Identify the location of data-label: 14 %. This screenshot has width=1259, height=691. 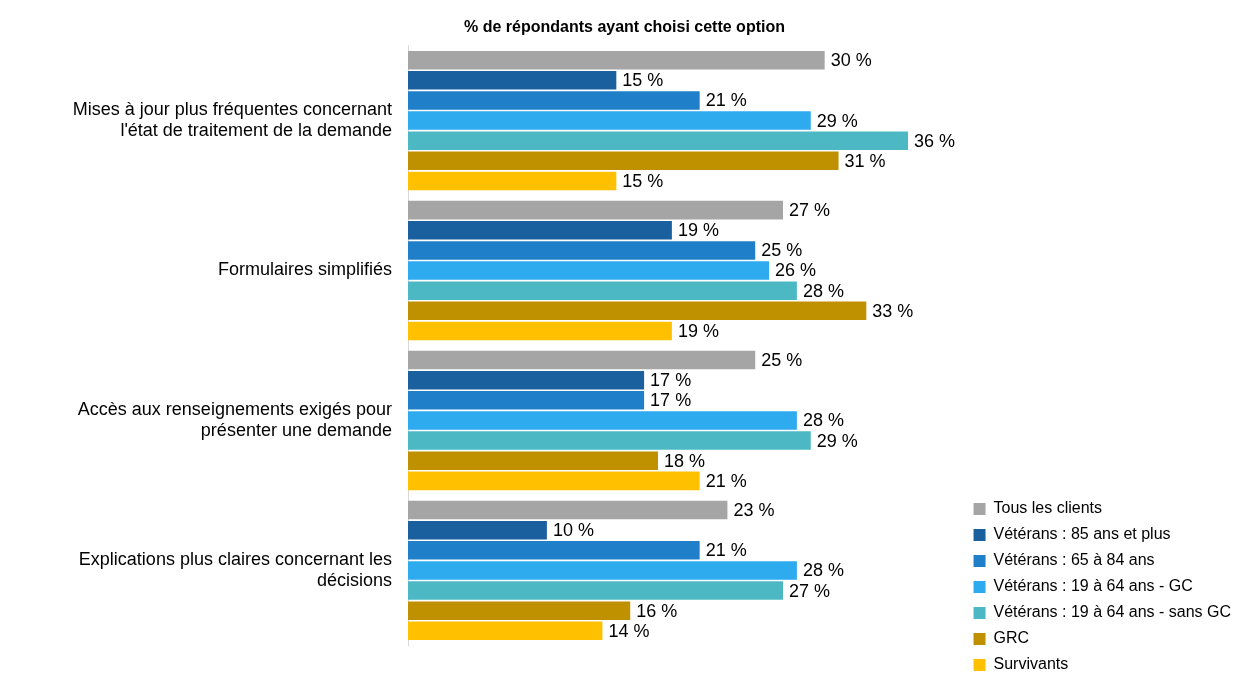
(629, 630).